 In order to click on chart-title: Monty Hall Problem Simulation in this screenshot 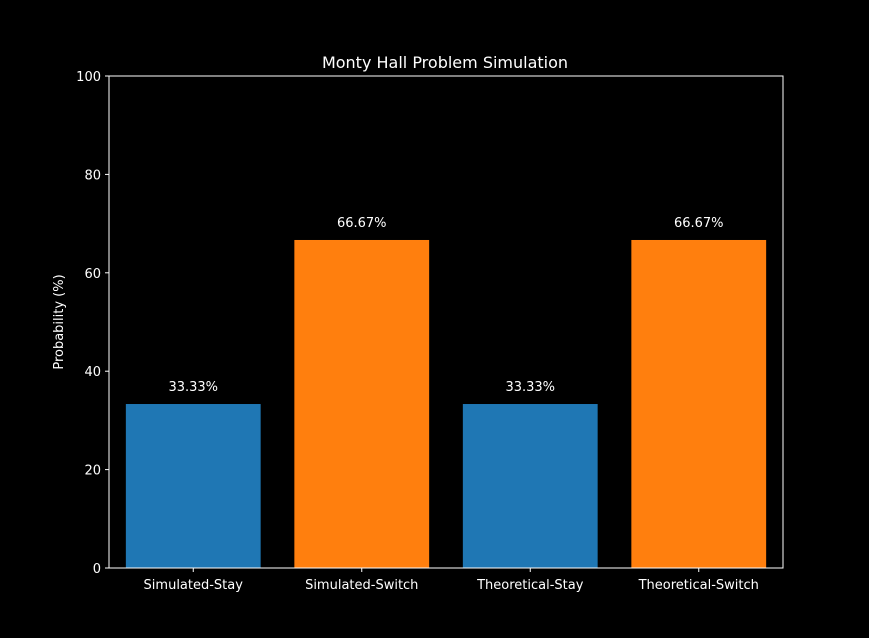, I will do `click(445, 62)`.